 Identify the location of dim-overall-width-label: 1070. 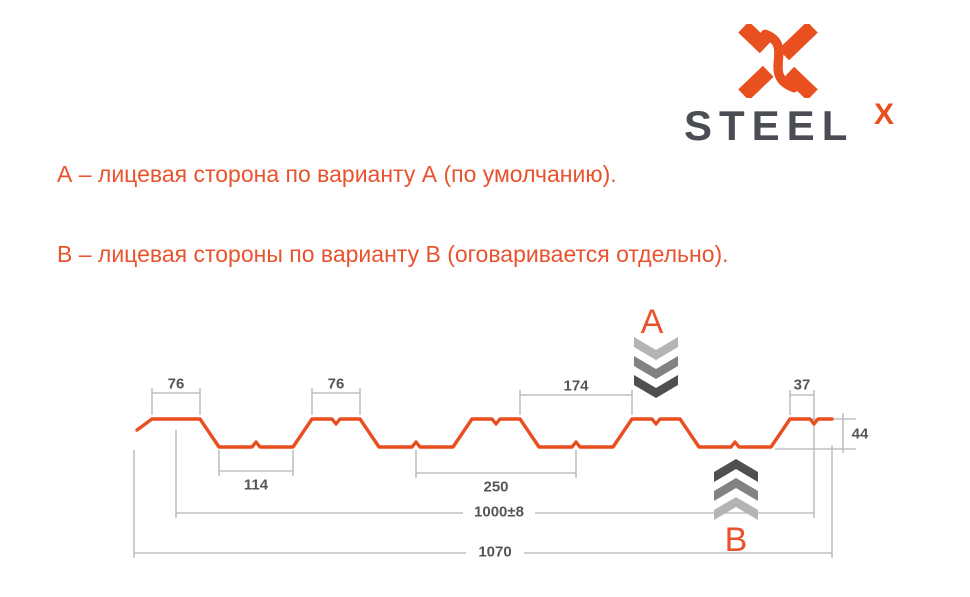
(495, 552).